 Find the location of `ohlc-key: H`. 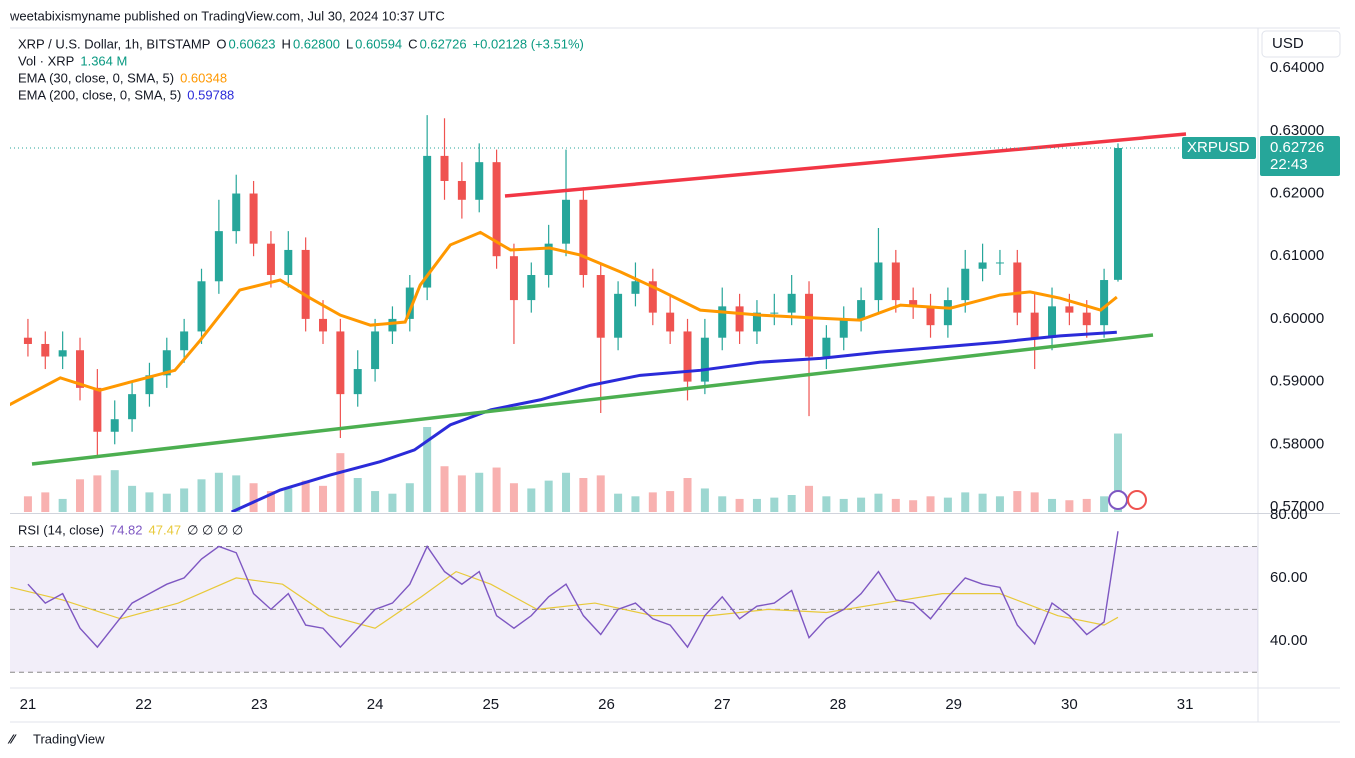

ohlc-key: H is located at coordinates (286, 43).